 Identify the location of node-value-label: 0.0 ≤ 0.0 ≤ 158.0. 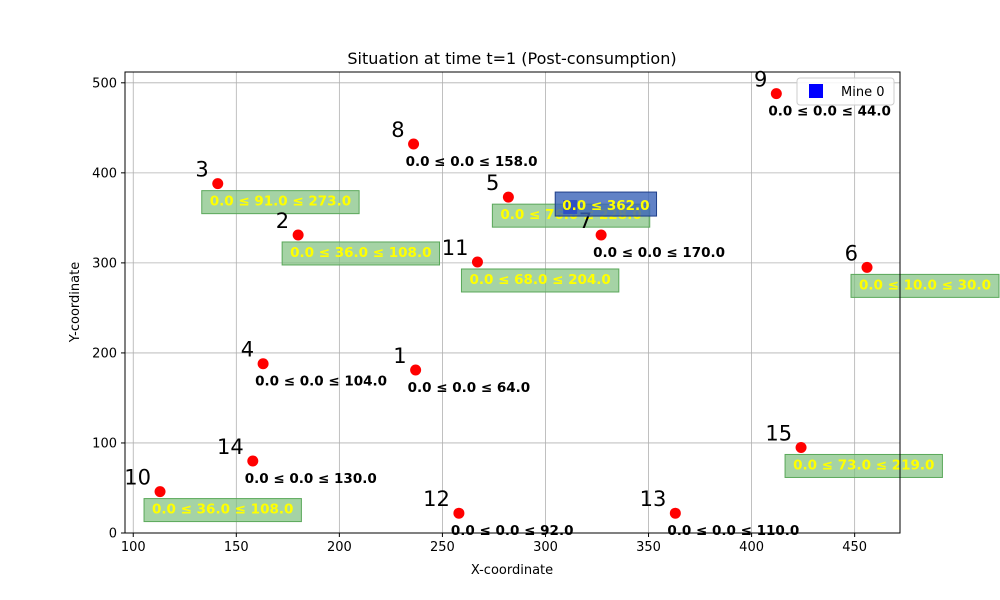
(472, 162).